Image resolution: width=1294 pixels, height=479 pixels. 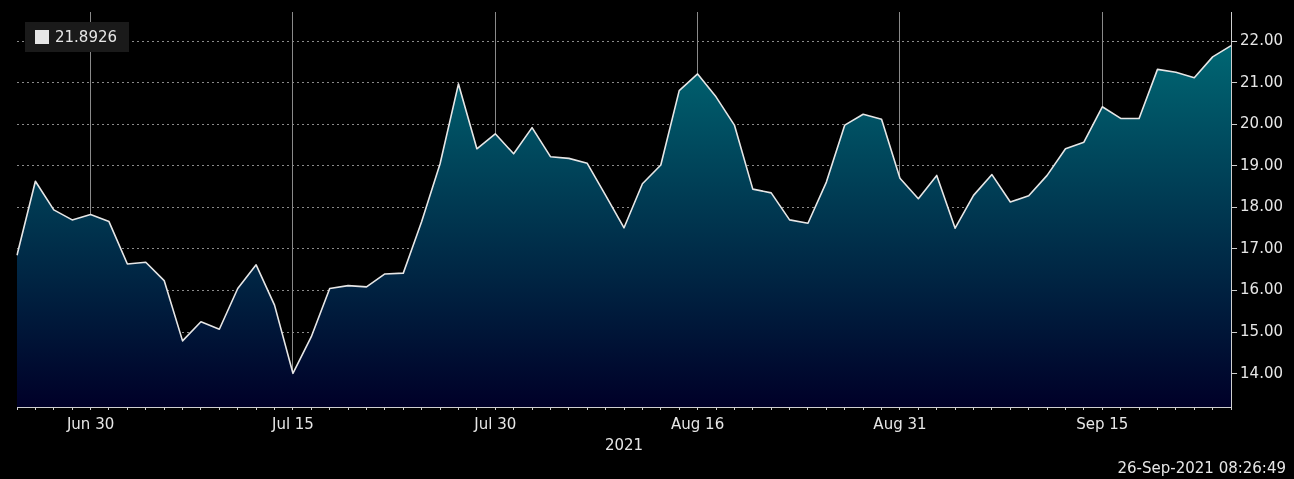 What do you see at coordinates (1262, 206) in the screenshot?
I see `y-tick-label: 18.00` at bounding box center [1262, 206].